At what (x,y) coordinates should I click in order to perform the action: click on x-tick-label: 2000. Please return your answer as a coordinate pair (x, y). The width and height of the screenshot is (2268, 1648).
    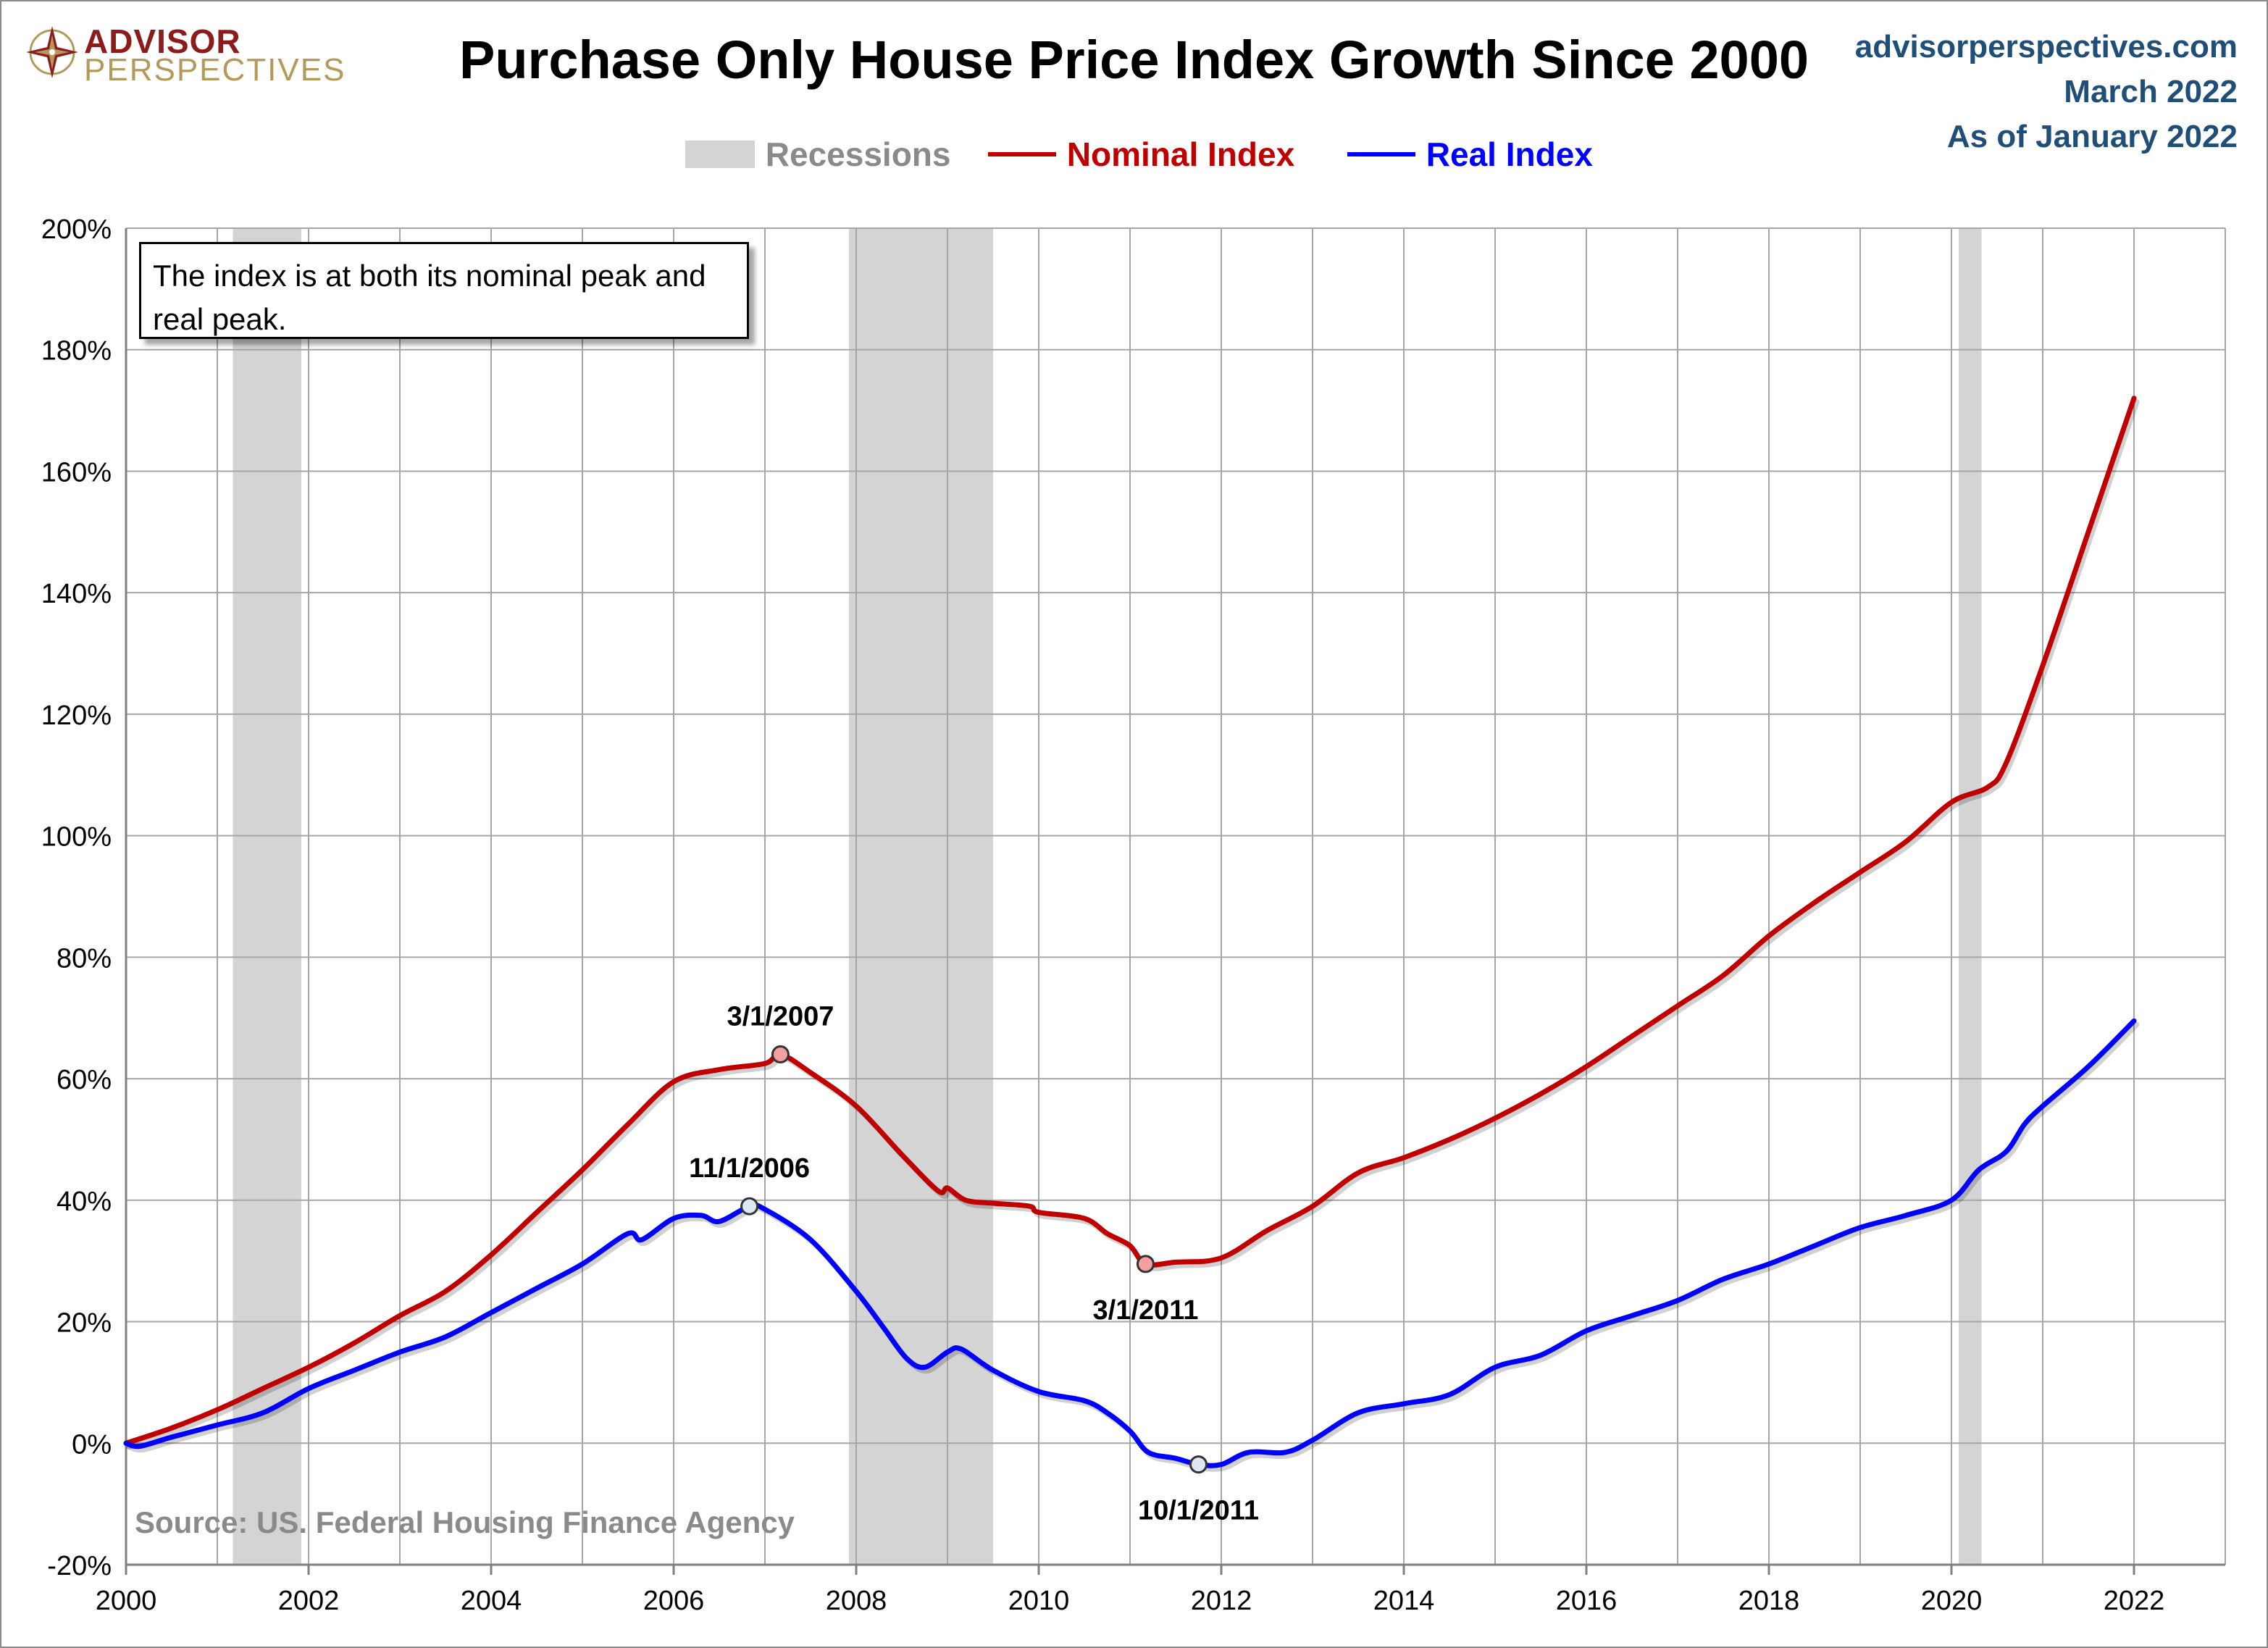
    Looking at the image, I should click on (127, 1601).